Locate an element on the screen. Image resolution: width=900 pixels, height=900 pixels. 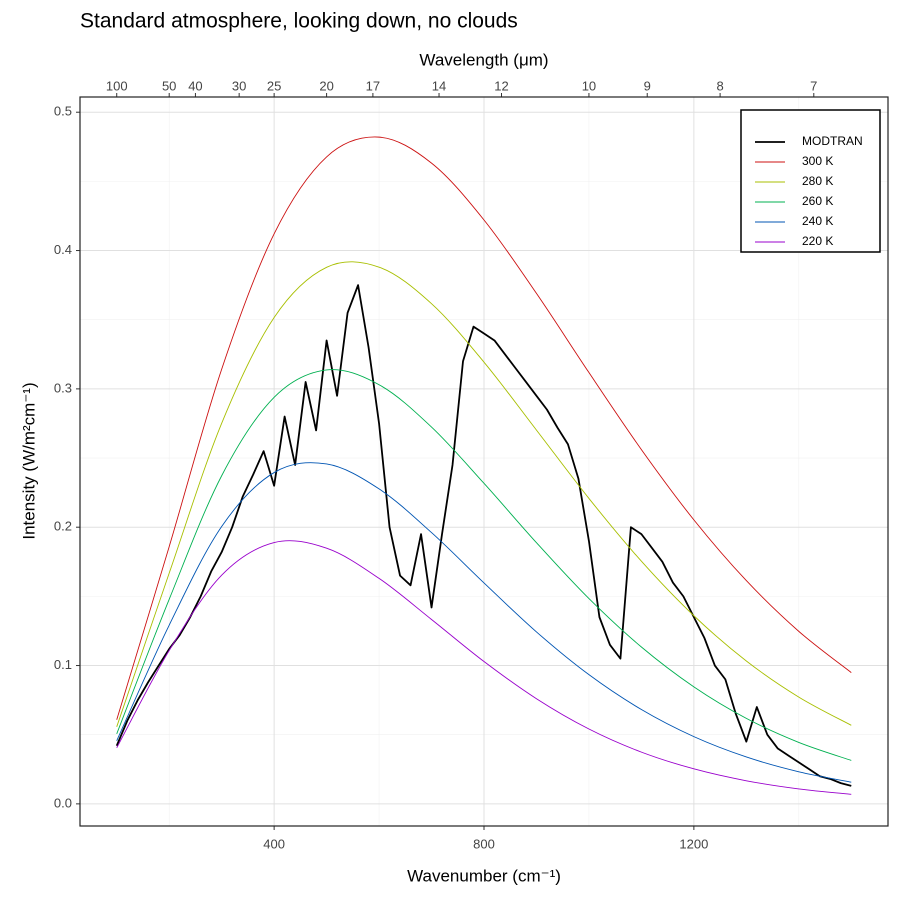
legend-box is located at coordinates (810, 181).